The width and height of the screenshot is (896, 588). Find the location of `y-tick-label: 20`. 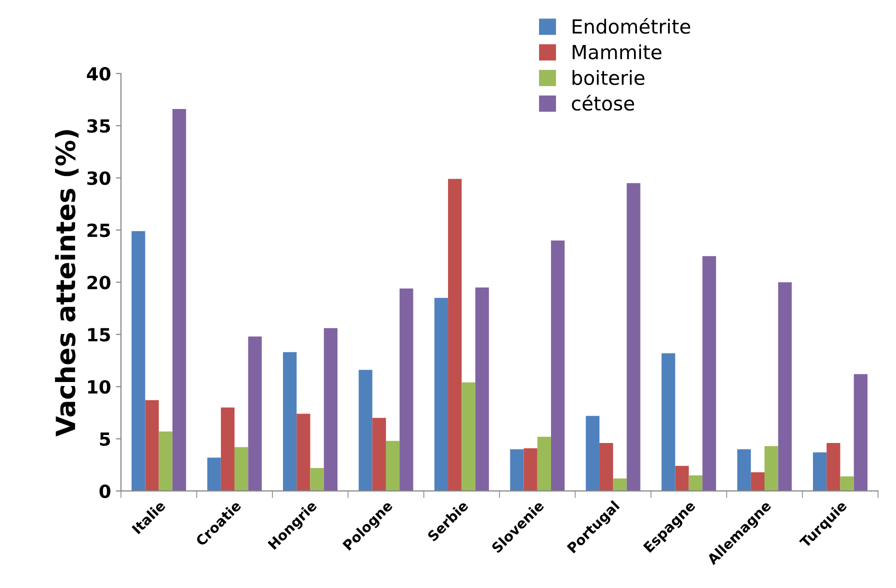

y-tick-label: 20 is located at coordinates (99, 283).